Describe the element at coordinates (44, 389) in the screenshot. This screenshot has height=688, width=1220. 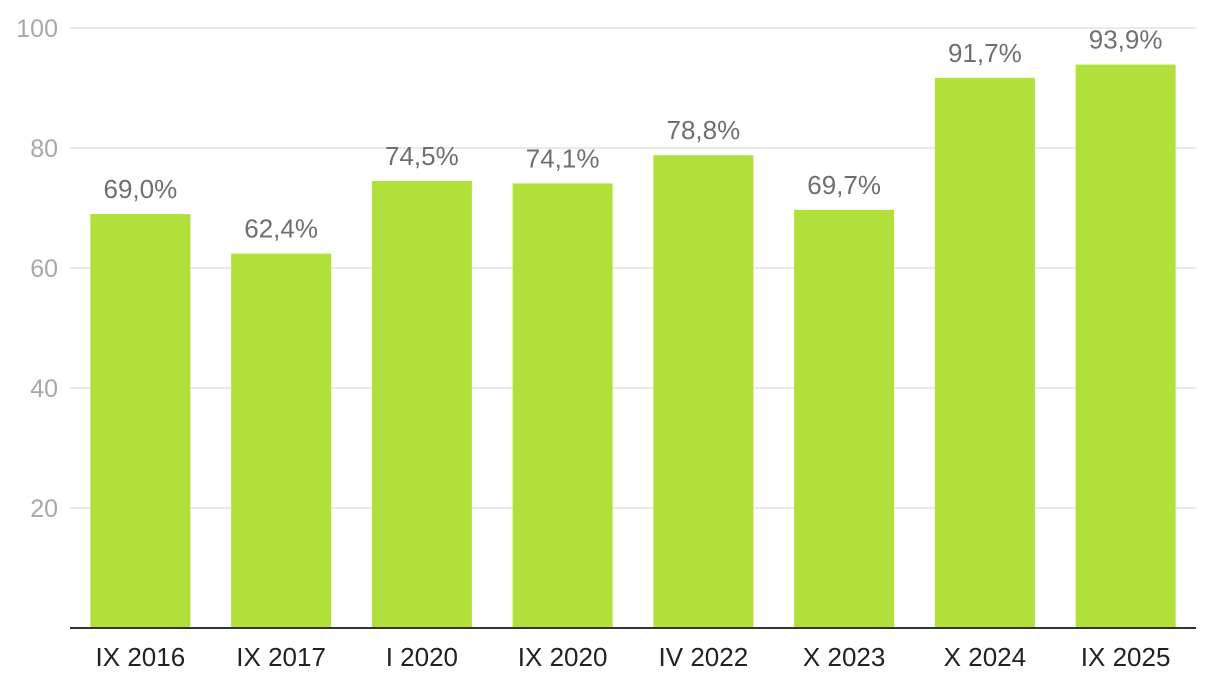
I see `y-tick-label: 40` at that location.